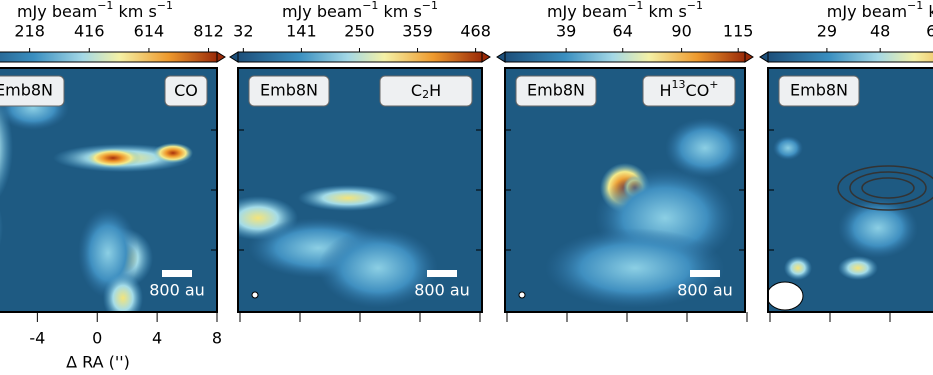 This screenshot has height=375, width=933. I want to click on colorbar-tick-label: 64, so click(623, 31).